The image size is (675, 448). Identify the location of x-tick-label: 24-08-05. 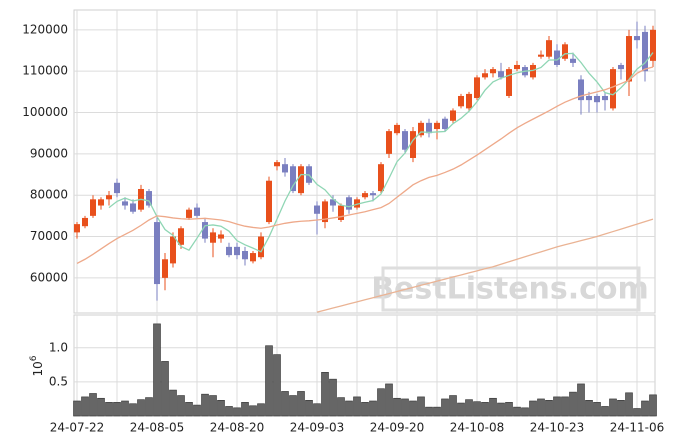
(157, 428).